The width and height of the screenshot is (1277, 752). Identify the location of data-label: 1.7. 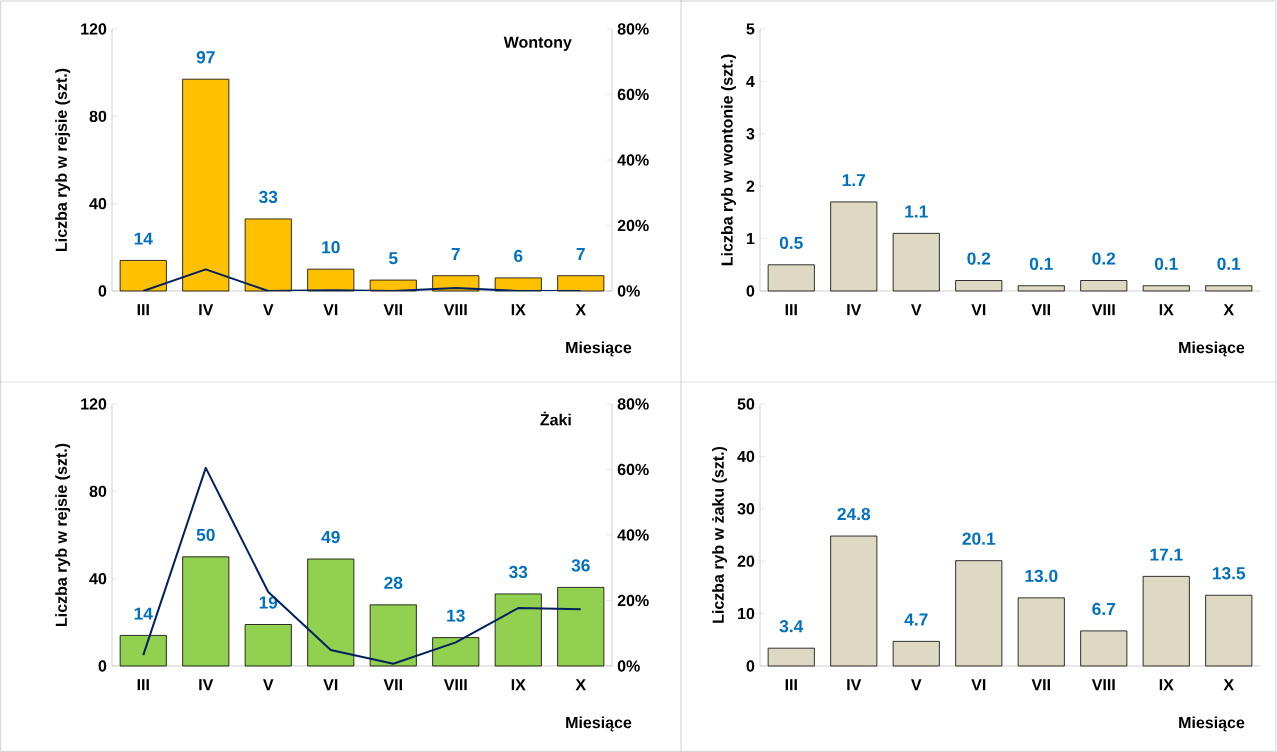
(854, 180).